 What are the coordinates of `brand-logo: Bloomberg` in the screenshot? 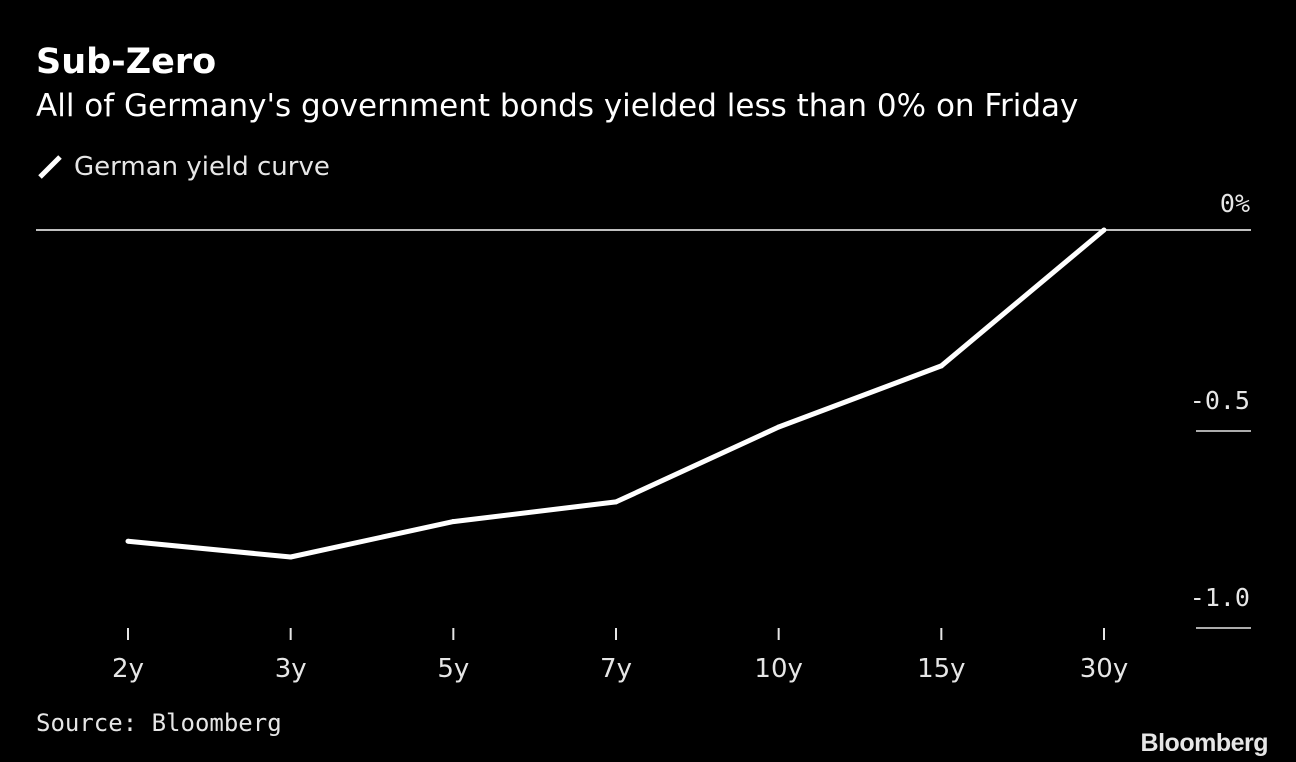 It's located at (1204, 743).